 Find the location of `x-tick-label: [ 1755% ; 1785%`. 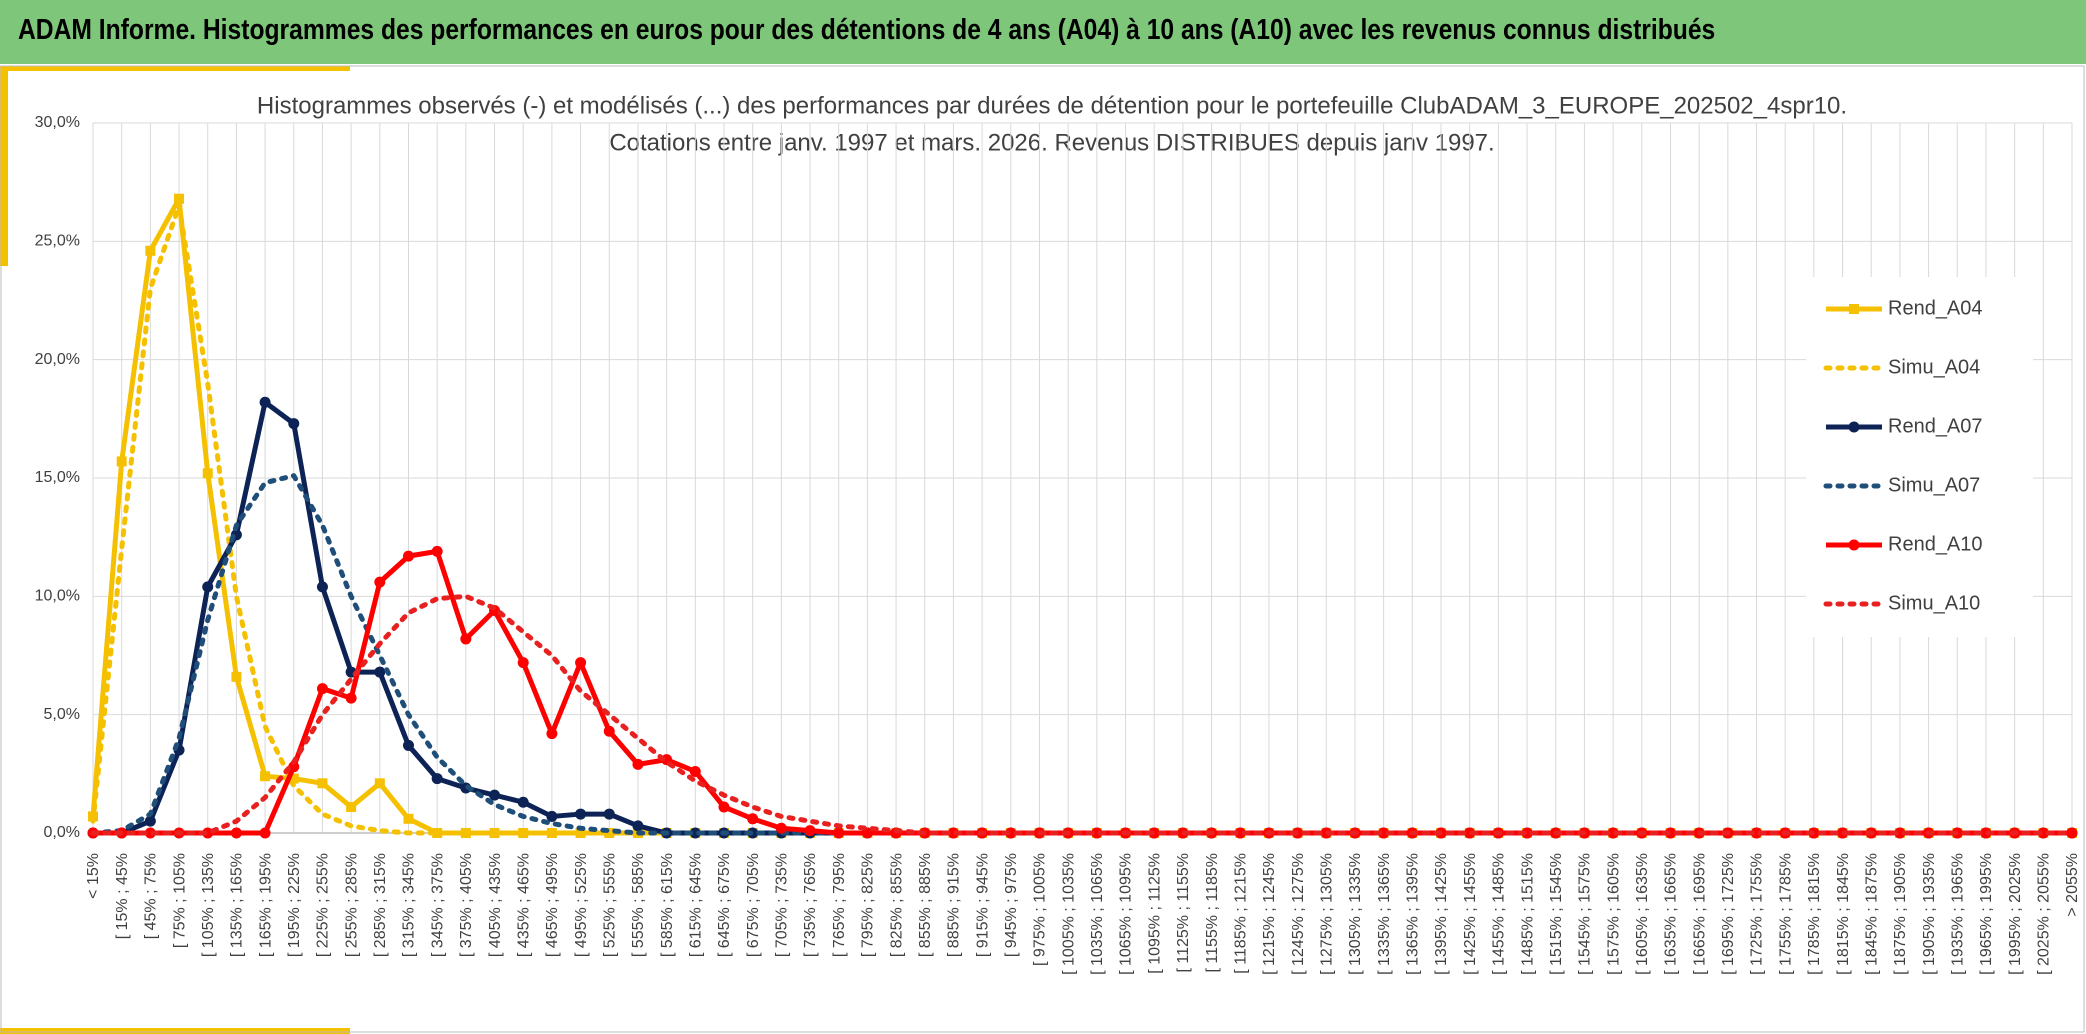

x-tick-label: [ 1755% ; 1785% is located at coordinates (1785, 914).